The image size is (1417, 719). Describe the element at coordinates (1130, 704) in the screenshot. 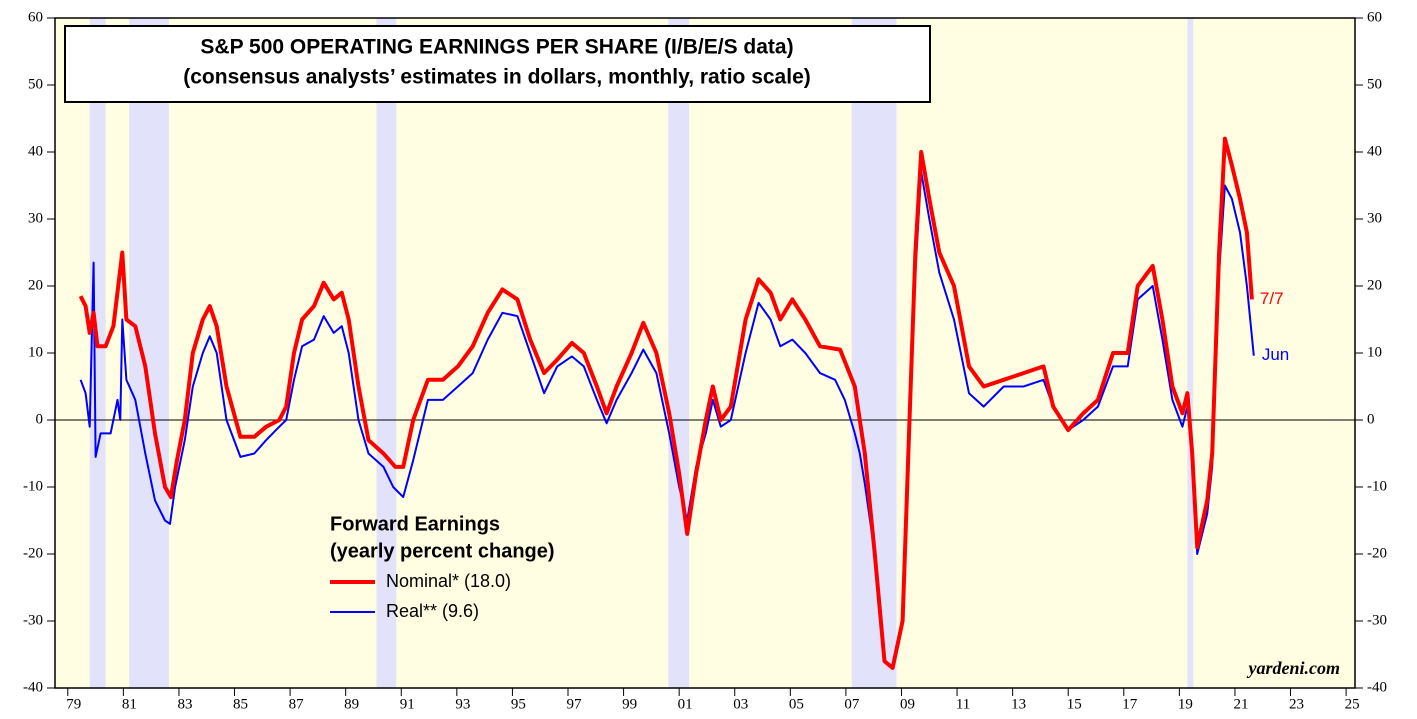

I see `x-tick-label: 17` at that location.